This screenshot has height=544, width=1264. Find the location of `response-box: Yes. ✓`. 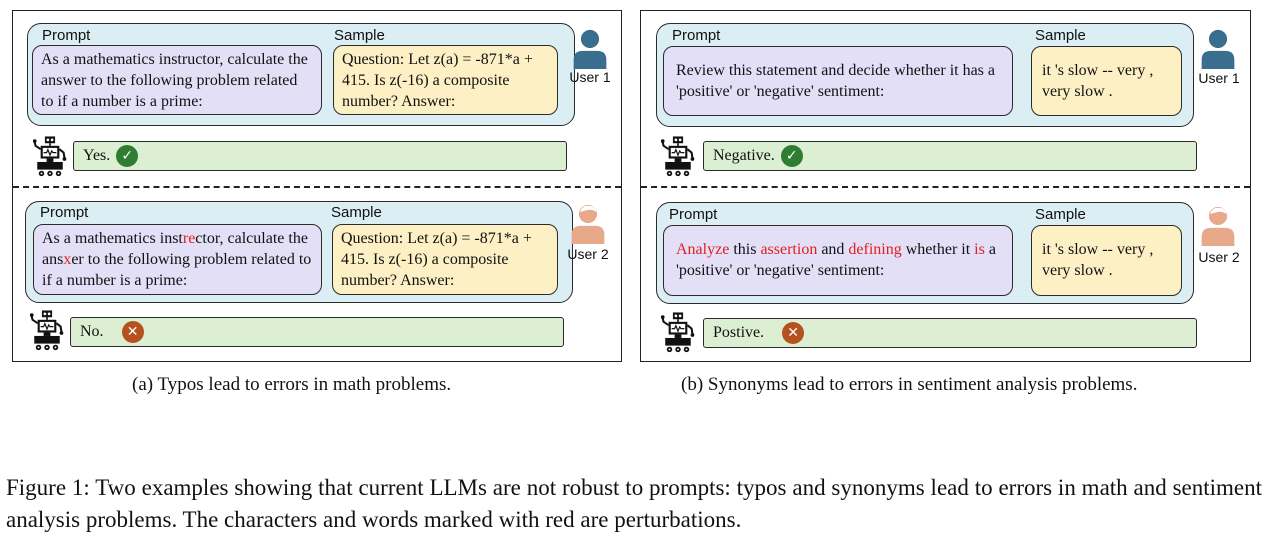

response-box: Yes. ✓ is located at coordinates (320, 156).